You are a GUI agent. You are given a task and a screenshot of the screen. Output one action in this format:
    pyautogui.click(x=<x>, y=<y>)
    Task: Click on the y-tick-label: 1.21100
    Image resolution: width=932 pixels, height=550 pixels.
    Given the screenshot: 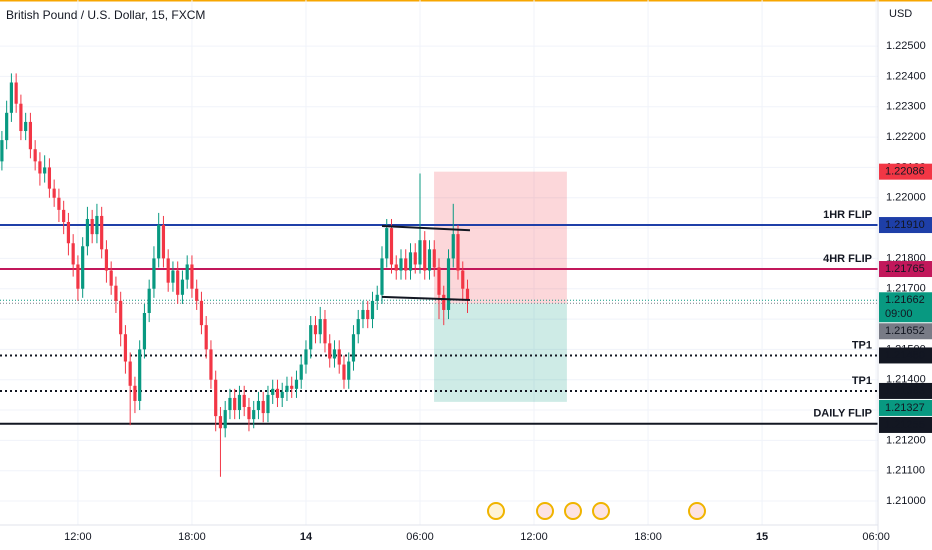 What is the action you would take?
    pyautogui.click(x=905, y=471)
    